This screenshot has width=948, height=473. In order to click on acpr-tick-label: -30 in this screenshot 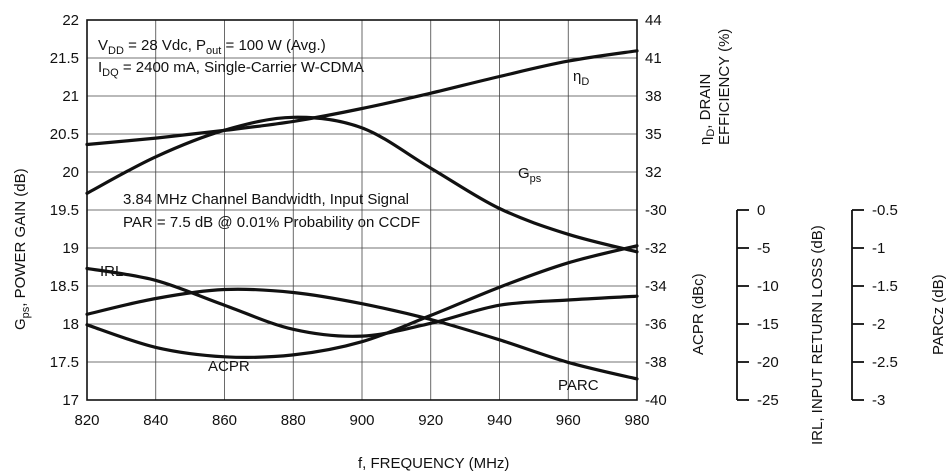, I will do `click(656, 210)`.